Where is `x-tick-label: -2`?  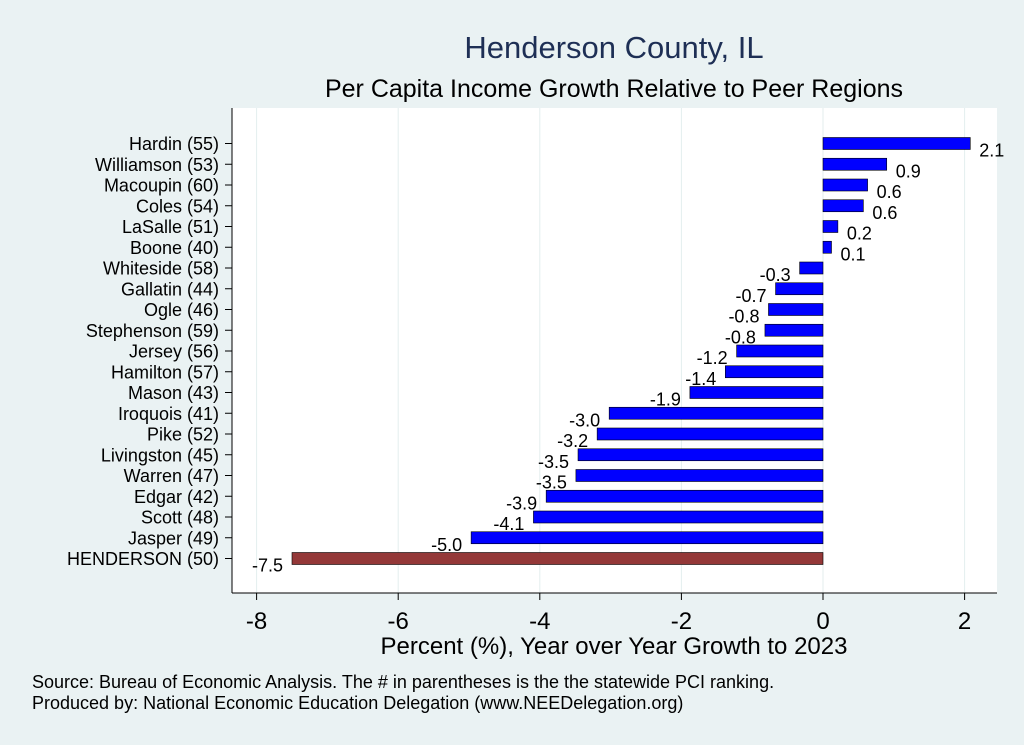
x-tick-label: -2 is located at coordinates (681, 621).